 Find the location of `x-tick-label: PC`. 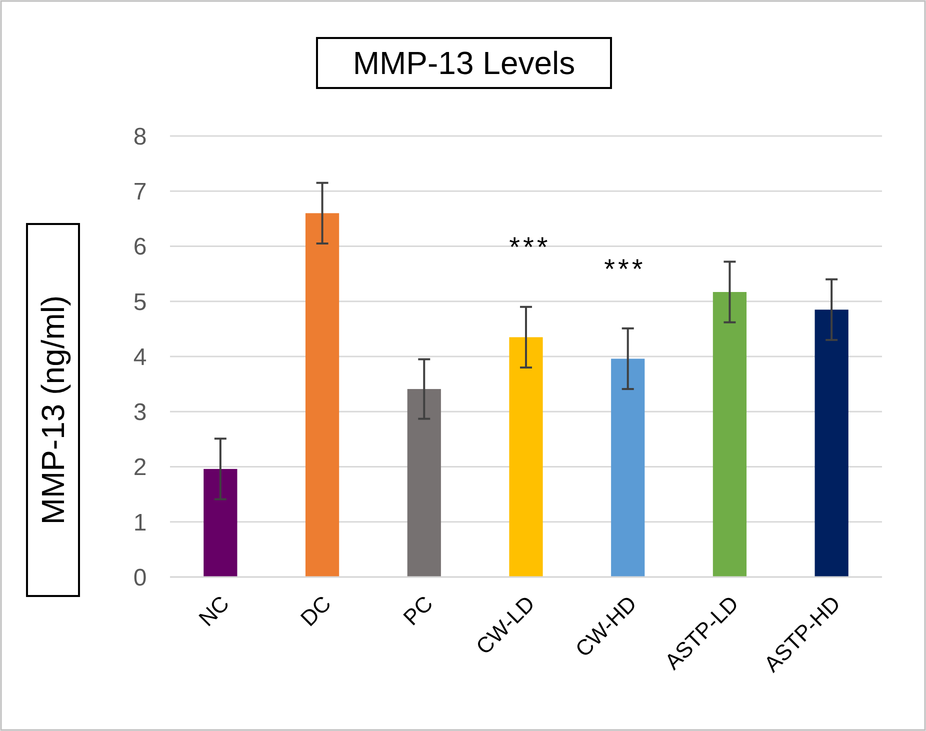

x-tick-label: PC is located at coordinates (418, 610).